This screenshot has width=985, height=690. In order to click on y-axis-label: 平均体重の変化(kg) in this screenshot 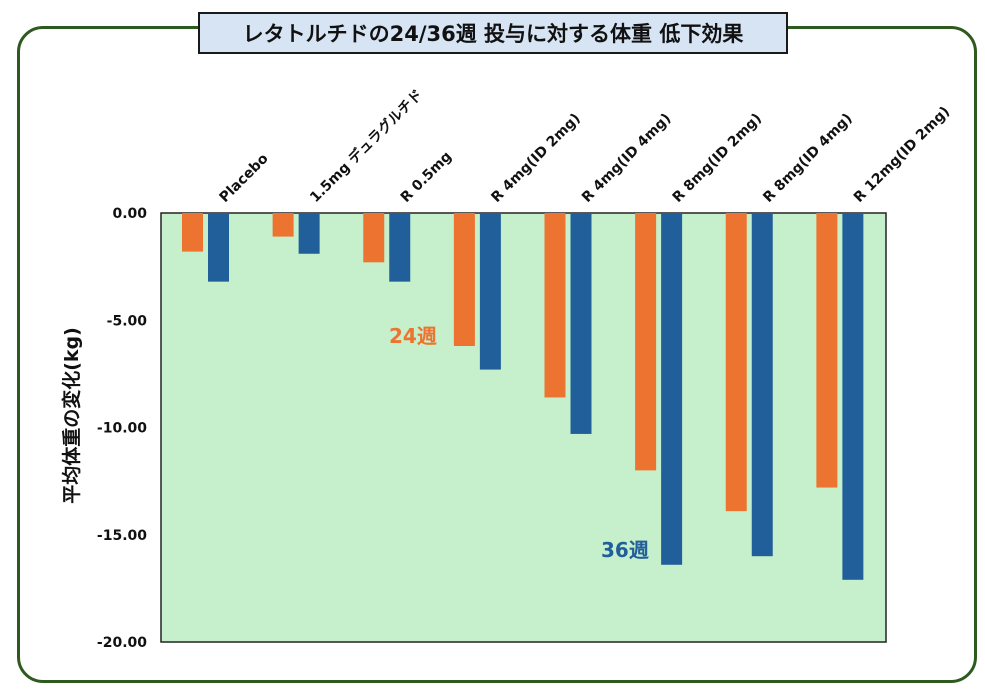, I will do `click(71, 415)`.